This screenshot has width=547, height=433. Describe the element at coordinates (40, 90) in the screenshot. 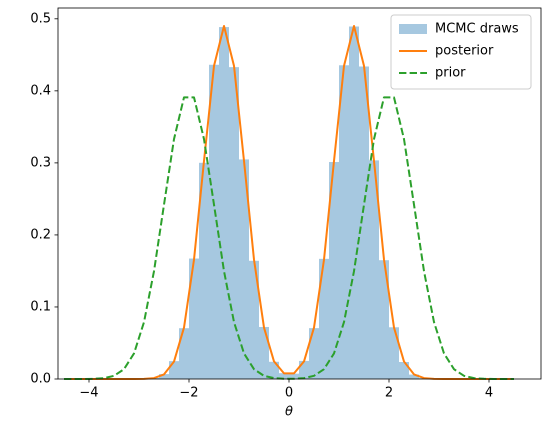

I see `y-tick-label: 0.4` at that location.